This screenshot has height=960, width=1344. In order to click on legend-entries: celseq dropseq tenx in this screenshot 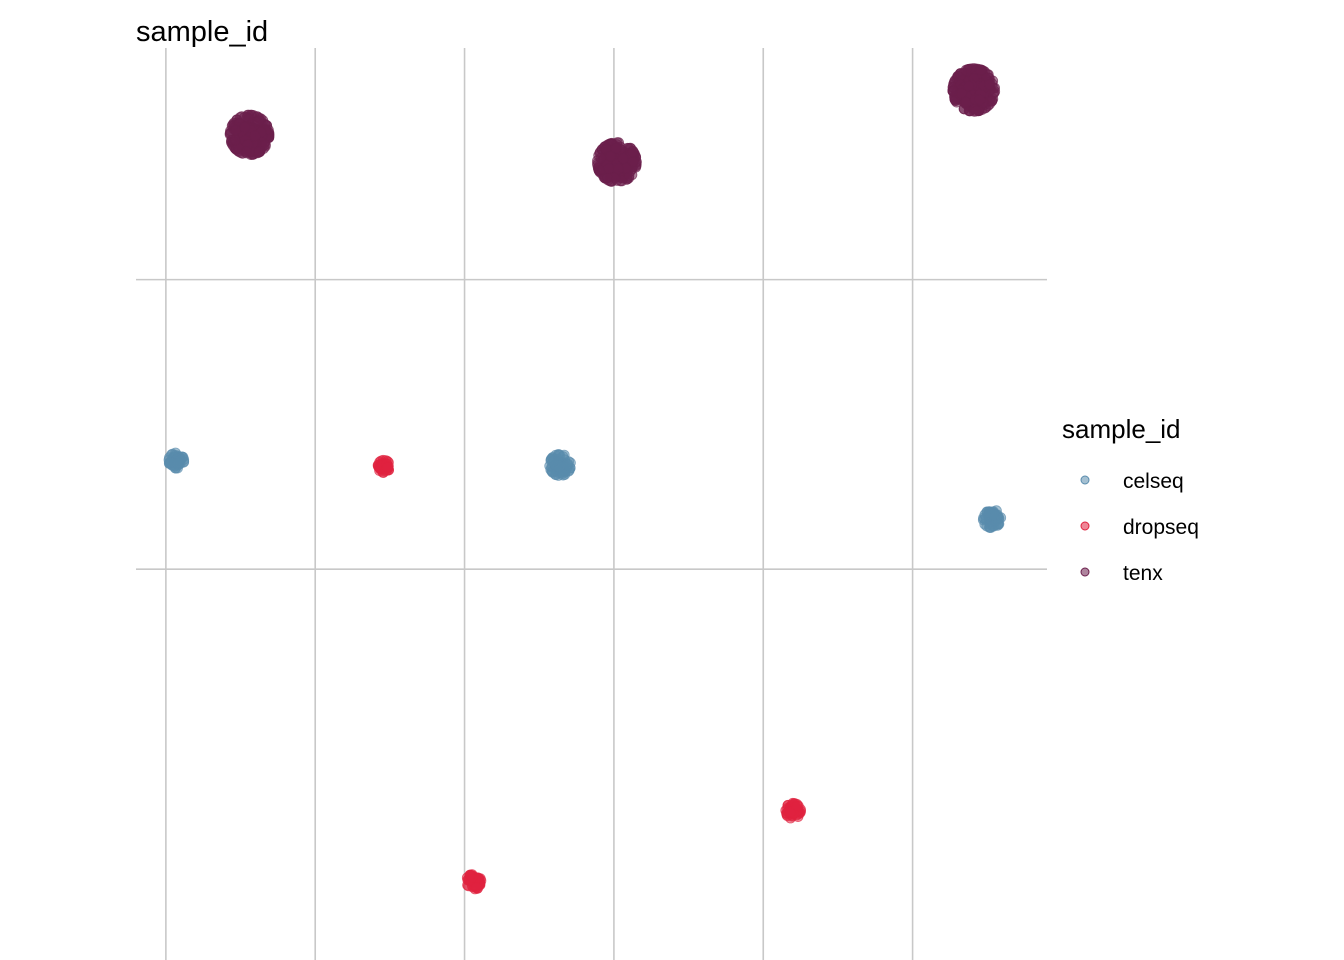, I will do `click(1139, 527)`.